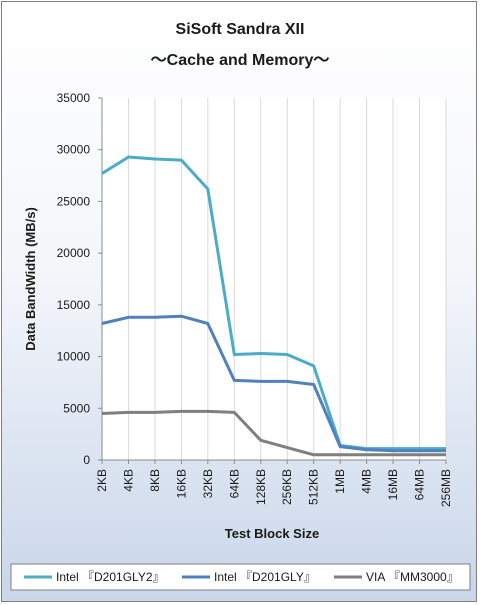  Describe the element at coordinates (393, 484) in the screenshot. I see `x-tick-label: 16MB` at that location.